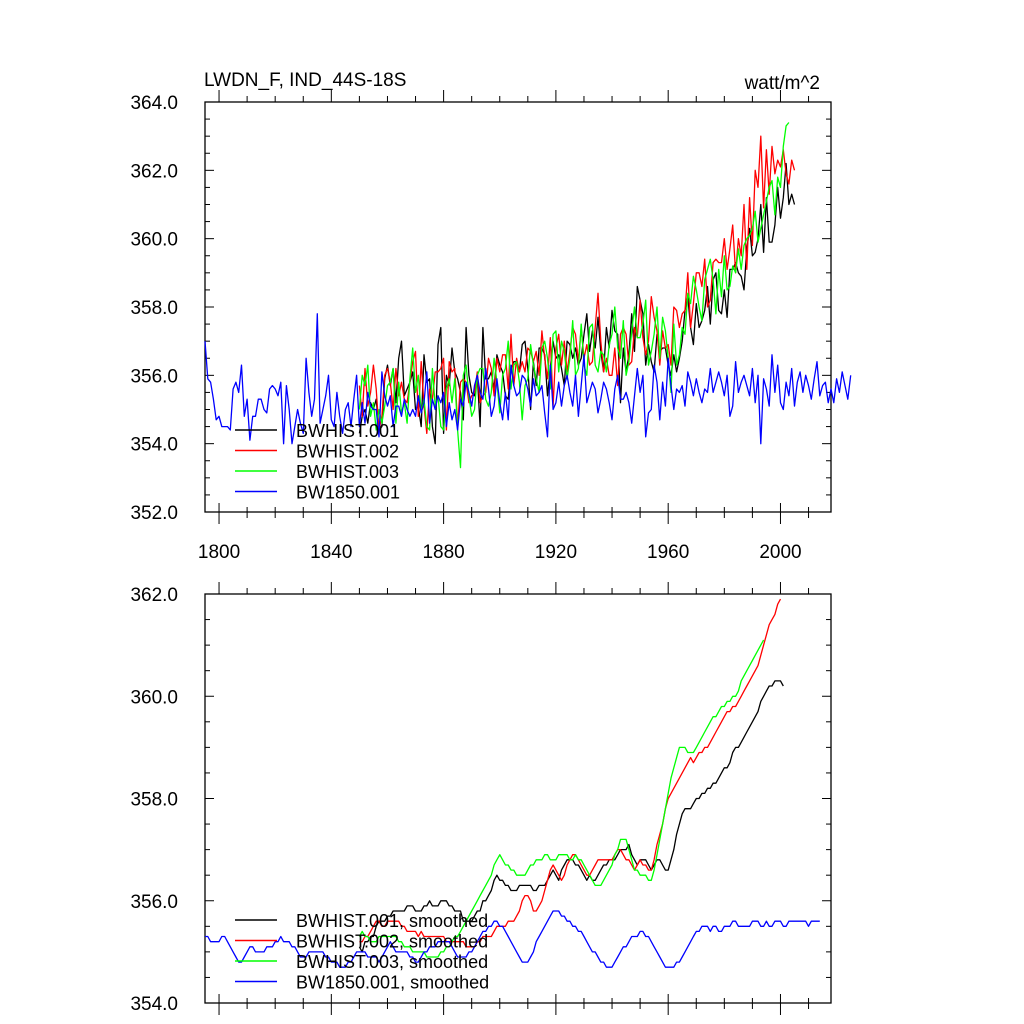  I want to click on legend-label: BWHIST.001, so click(347, 431).